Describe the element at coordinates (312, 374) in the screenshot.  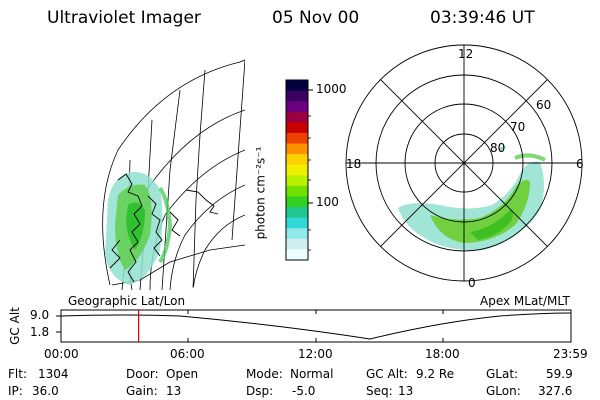
I see `mode-value: Normal` at that location.